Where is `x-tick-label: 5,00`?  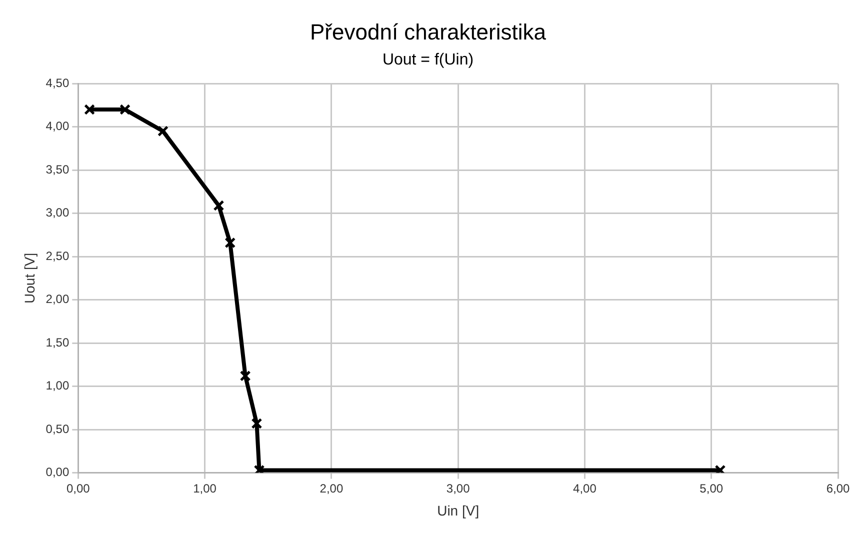
x-tick-label: 5,00 is located at coordinates (712, 488).